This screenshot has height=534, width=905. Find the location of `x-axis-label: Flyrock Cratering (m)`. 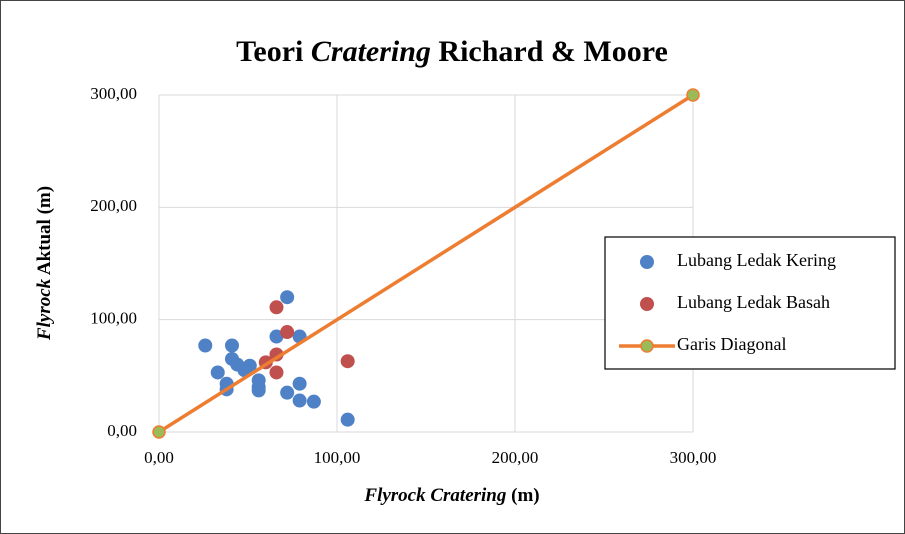

x-axis-label: Flyrock Cratering (m) is located at coordinates (451, 495).